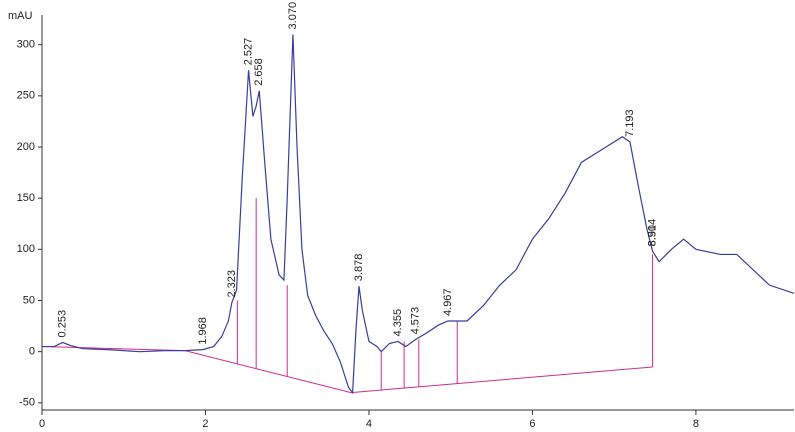 This screenshot has height=432, width=795. I want to click on y-tick-label: 50, so click(29, 300).